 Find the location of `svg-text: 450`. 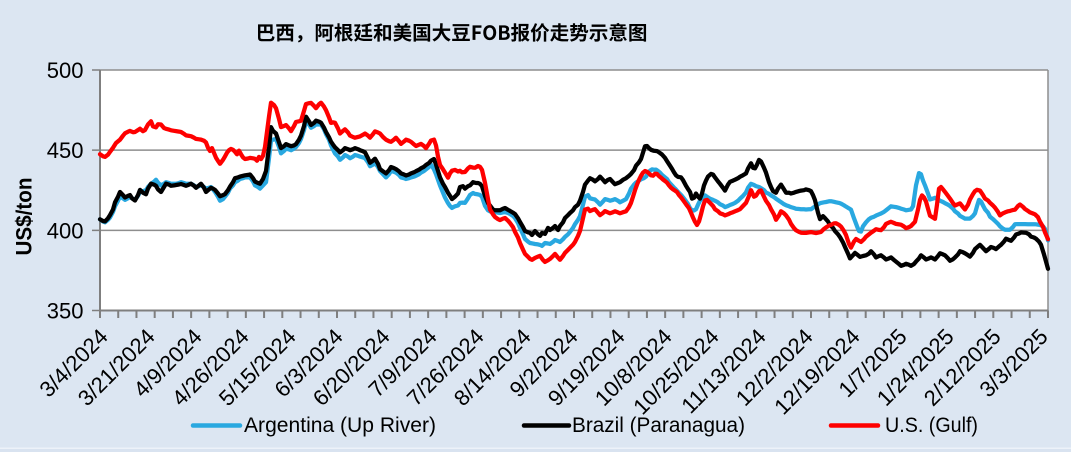

svg-text: 450 is located at coordinates (65, 150).